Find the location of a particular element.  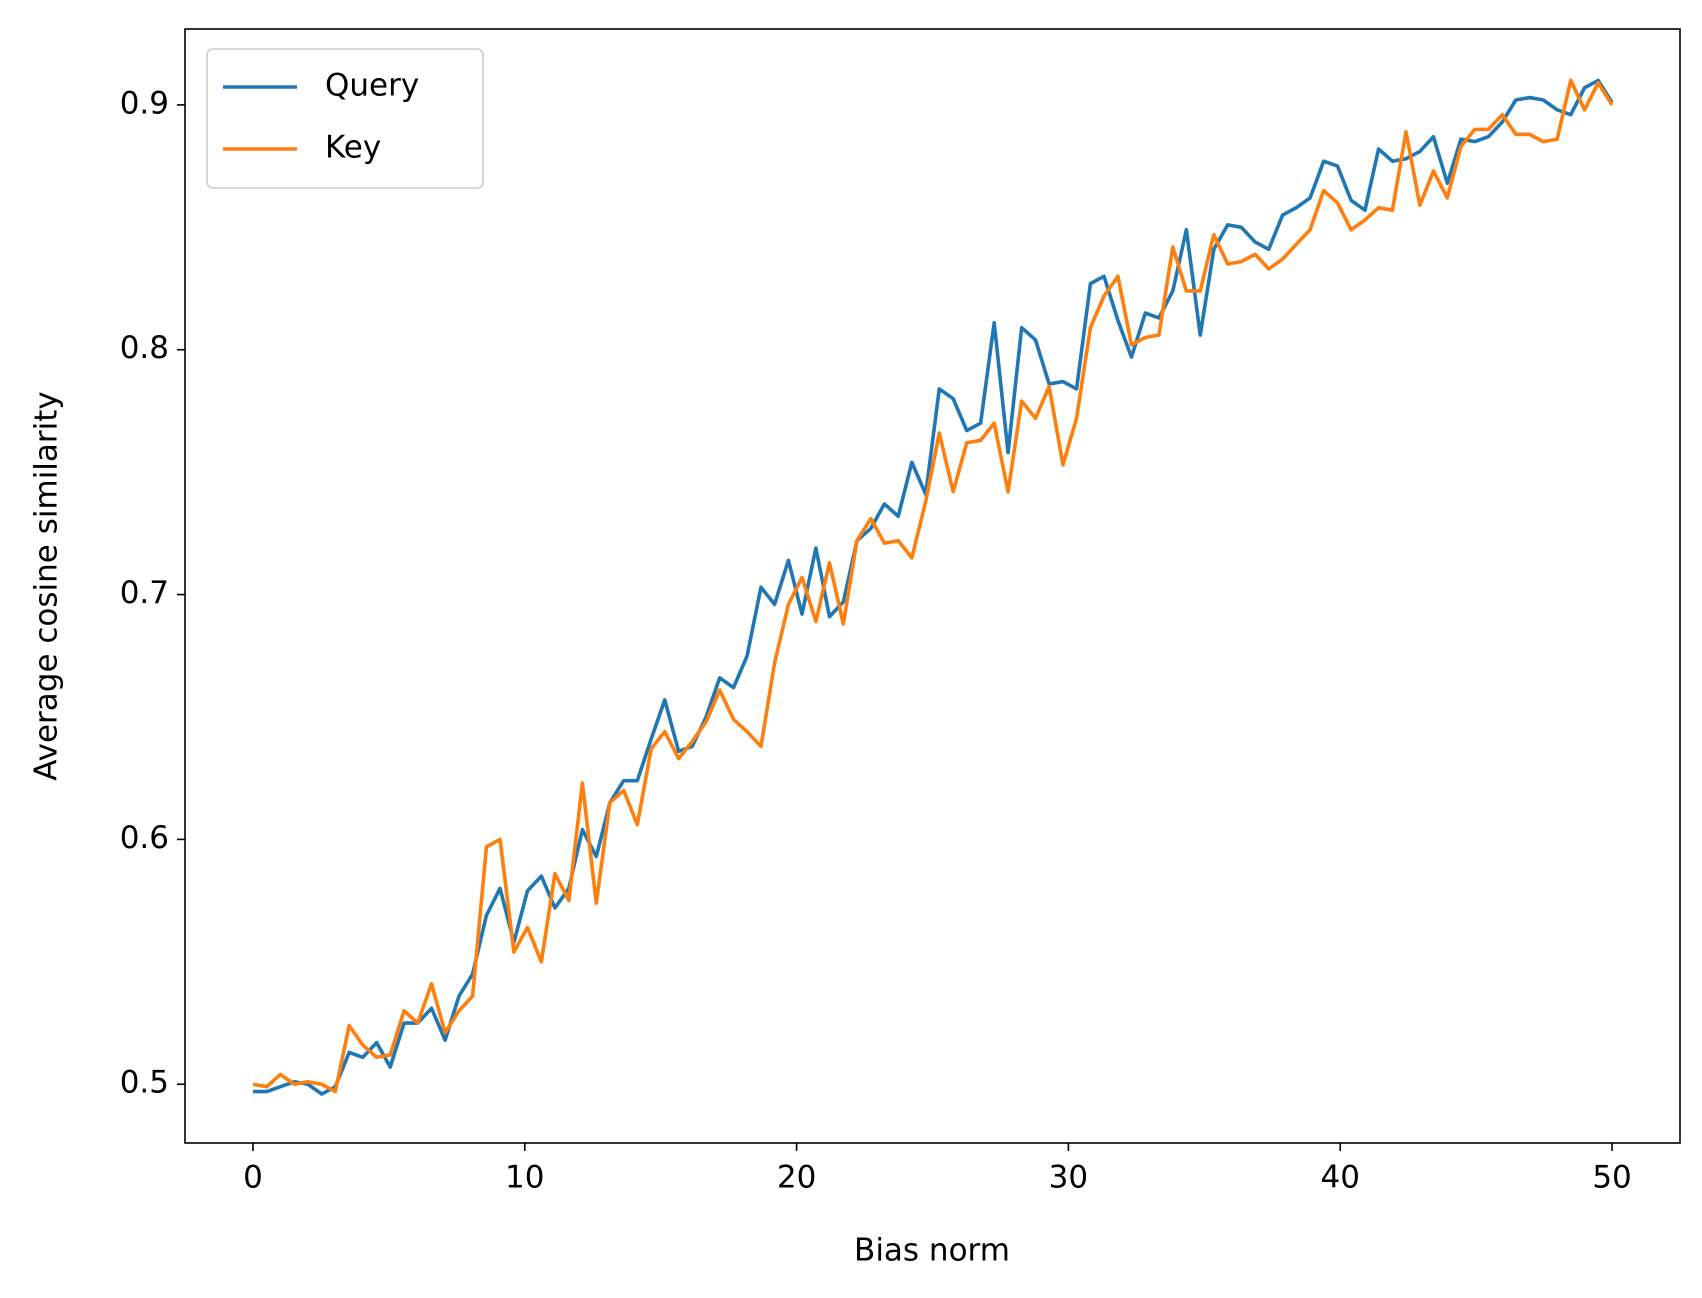

y-tick-label: 0.5 is located at coordinates (144, 1083).